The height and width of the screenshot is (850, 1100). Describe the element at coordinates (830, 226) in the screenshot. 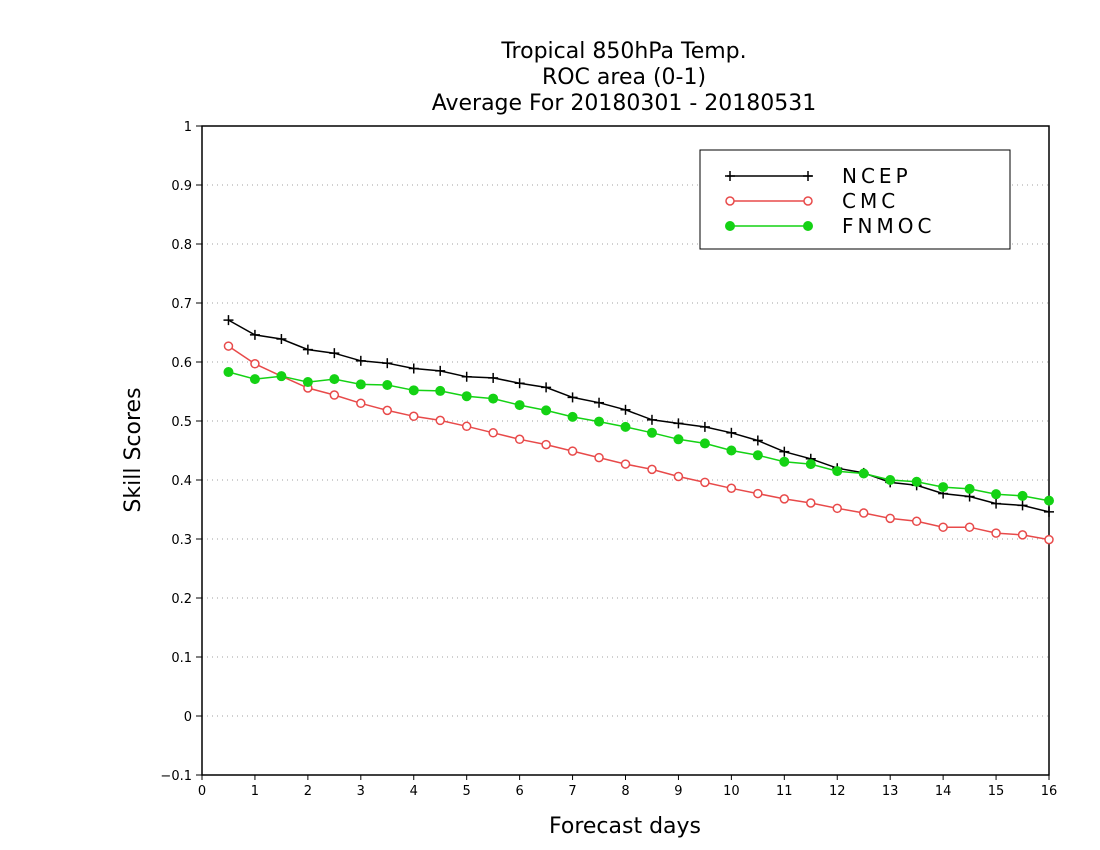

I see `legend-item-fnmoc: FNMOC` at that location.